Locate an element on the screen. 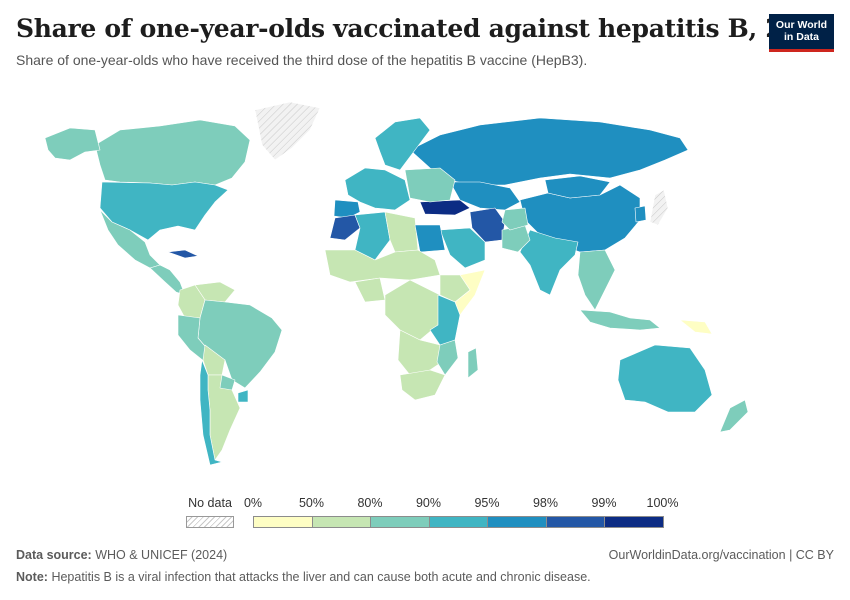  region-russia is located at coordinates (549, 151).